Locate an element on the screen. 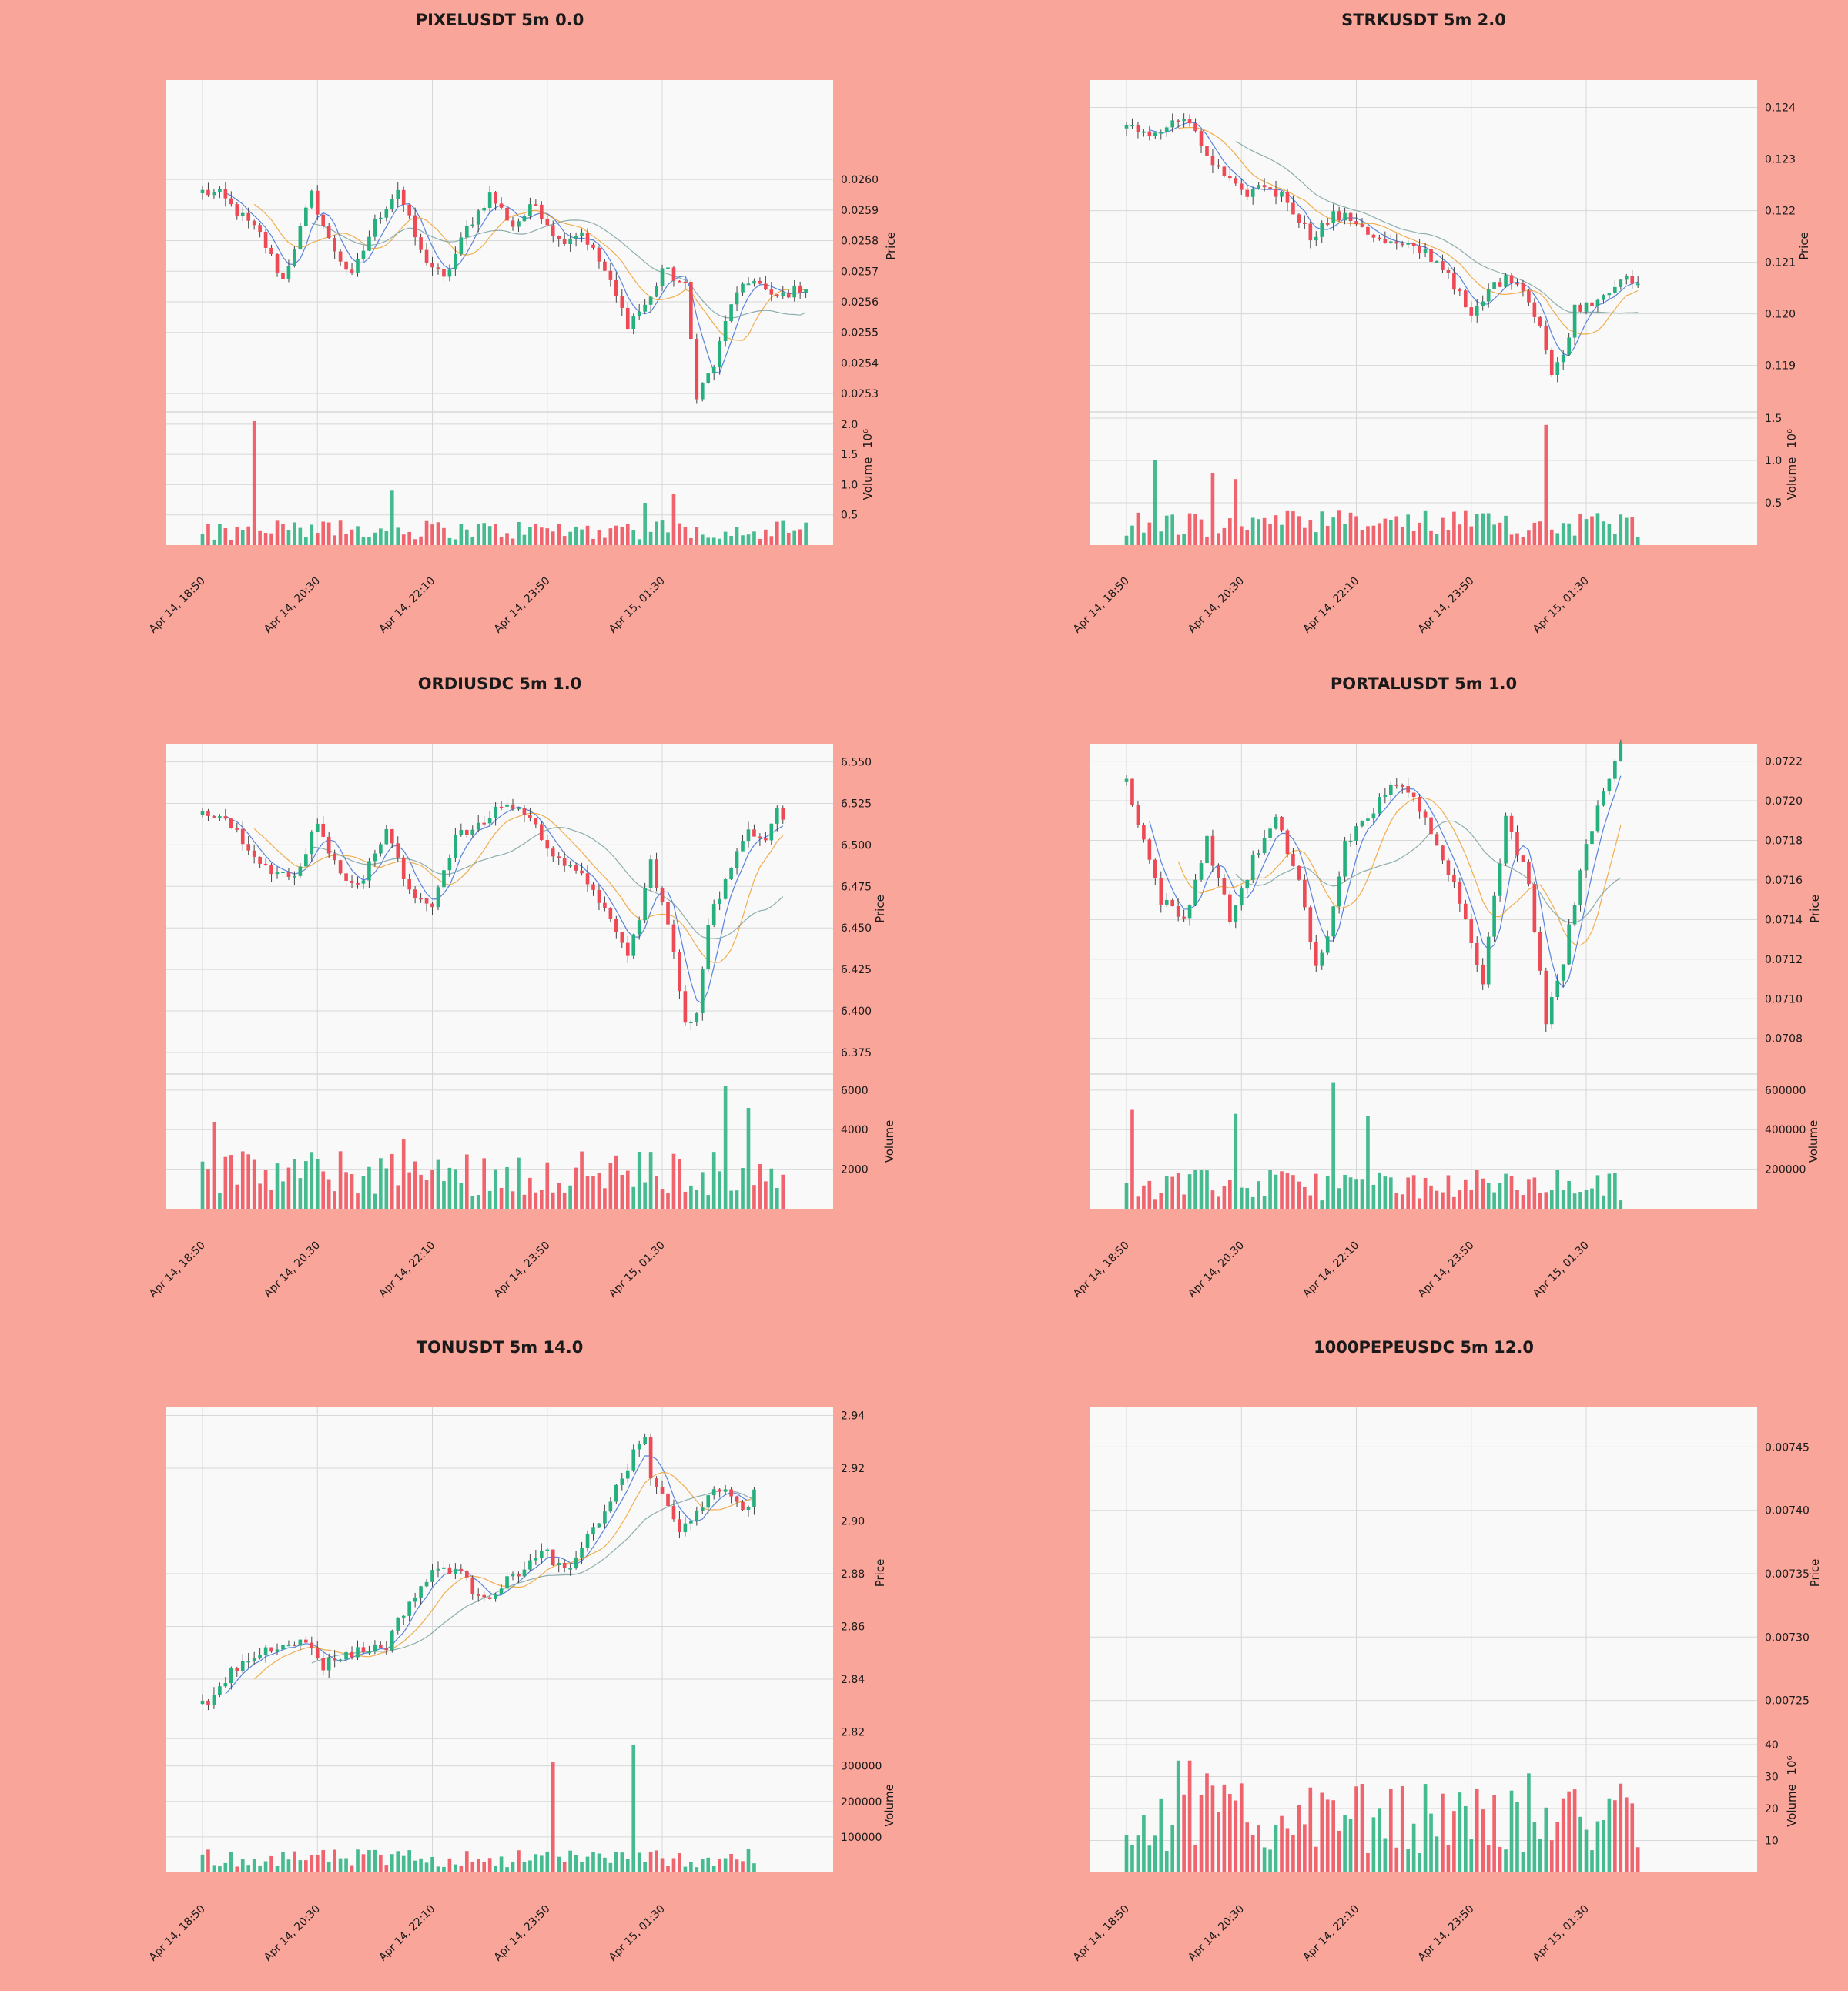 This screenshot has height=1991, width=1848. volume-exponent: 10⁶ is located at coordinates (868, 438).